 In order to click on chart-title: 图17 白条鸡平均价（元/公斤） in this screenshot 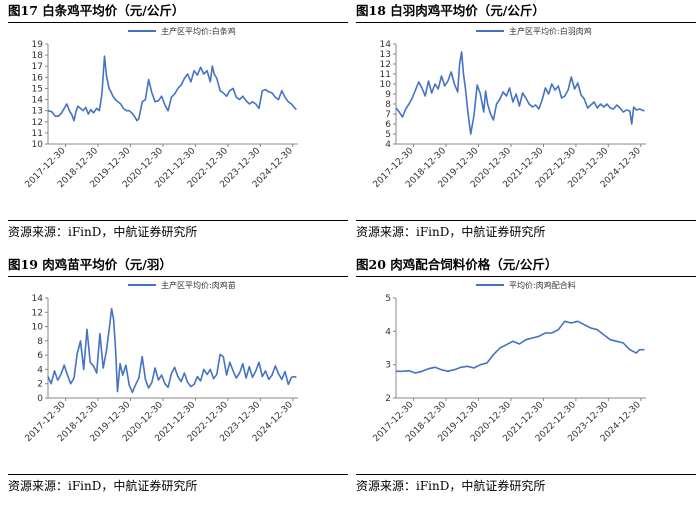, I will do `click(178, 11)`.